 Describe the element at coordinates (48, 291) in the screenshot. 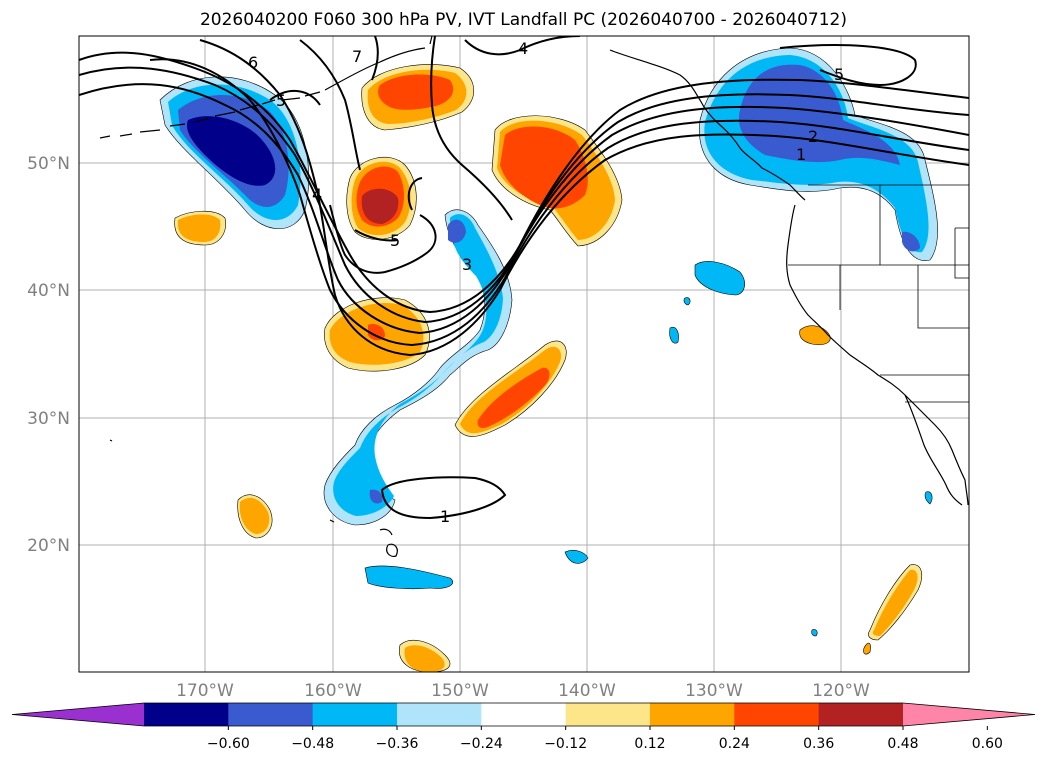

I see `lat-label-40n: 40°N` at that location.